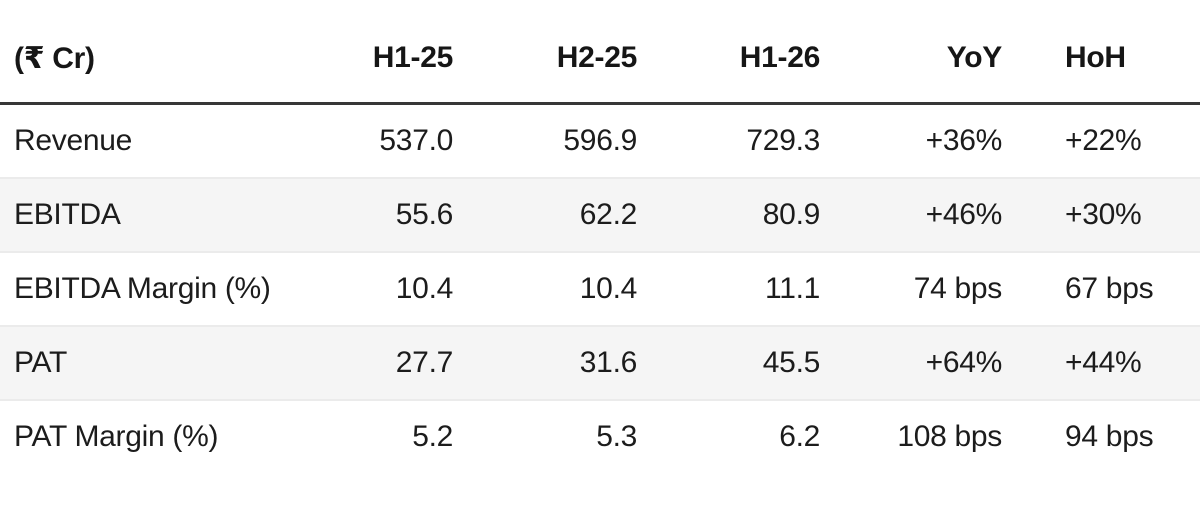 The width and height of the screenshot is (1200, 526). I want to click on cell-value: 31.6, so click(545, 362).